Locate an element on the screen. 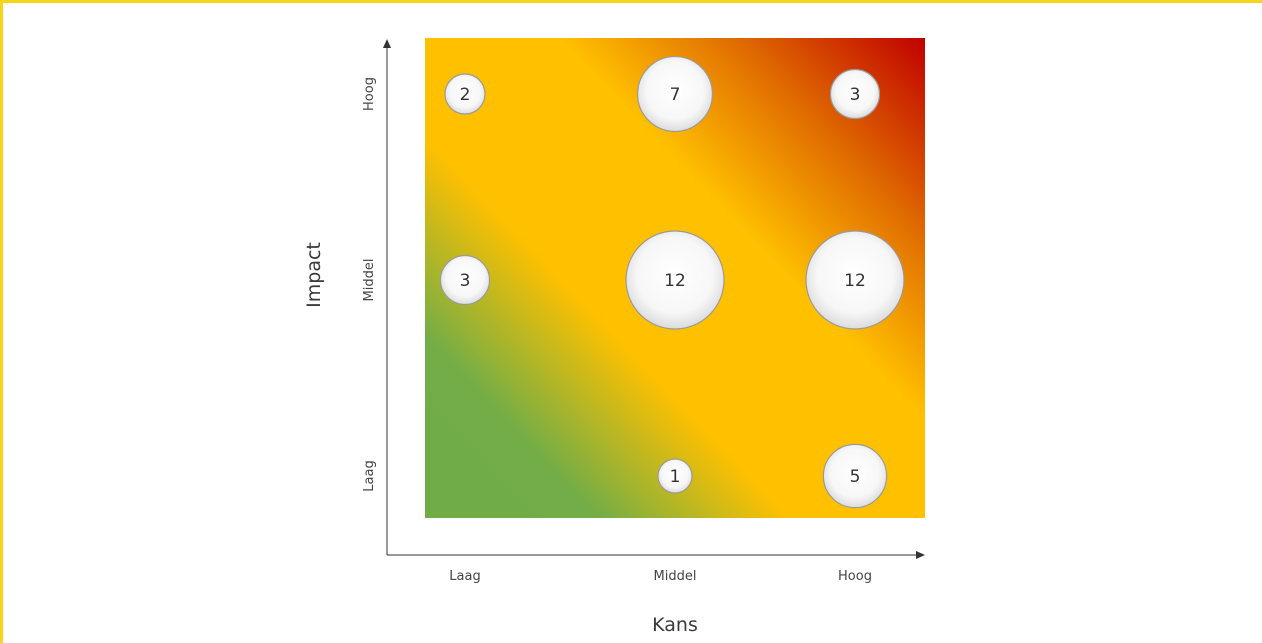  bubble: 2 is located at coordinates (465, 94).